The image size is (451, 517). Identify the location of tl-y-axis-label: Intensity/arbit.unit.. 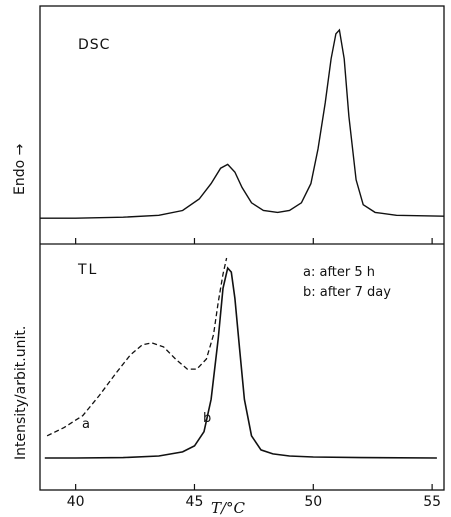
(21, 393).